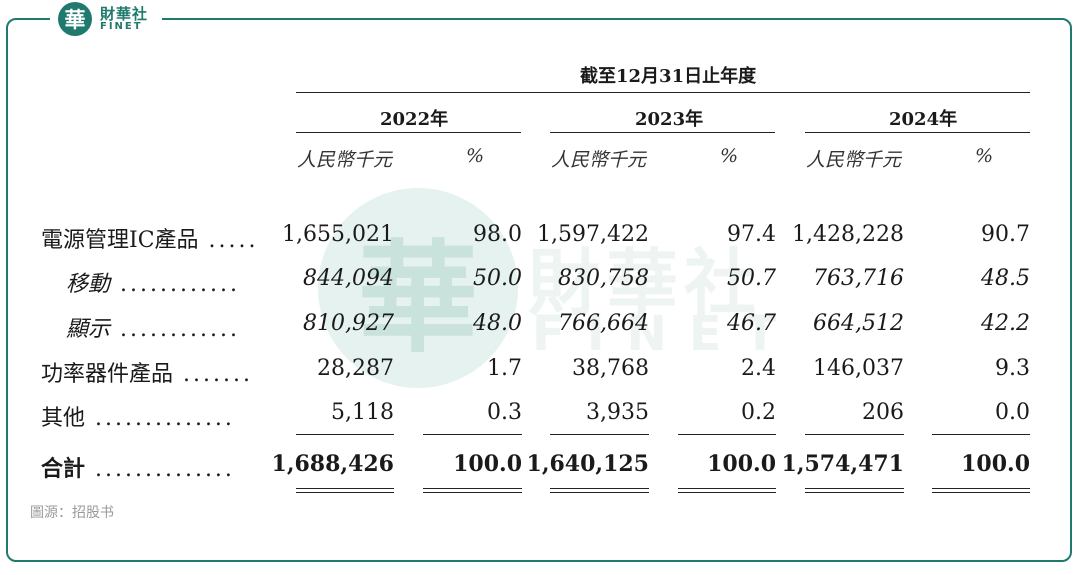 The width and height of the screenshot is (1080, 575). What do you see at coordinates (751, 323) in the screenshot?
I see `percent-cell: 46.7` at bounding box center [751, 323].